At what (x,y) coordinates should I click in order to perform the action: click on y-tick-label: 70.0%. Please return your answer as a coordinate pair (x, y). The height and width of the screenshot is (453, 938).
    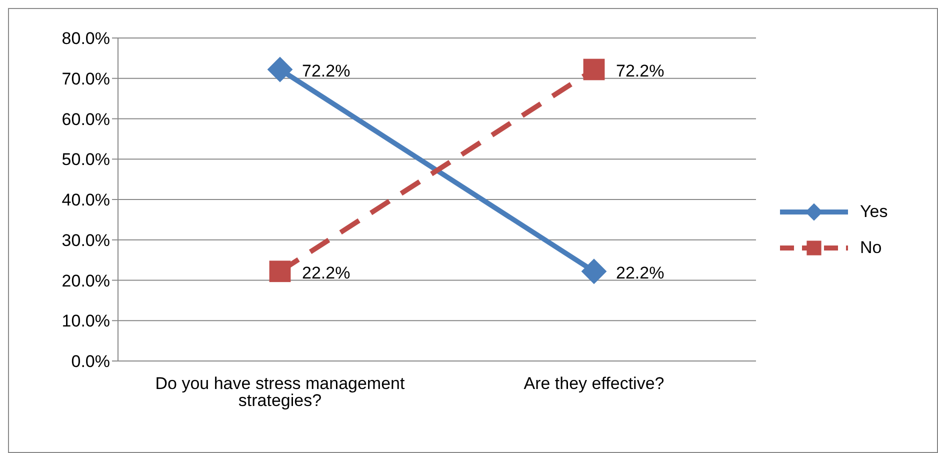
    Looking at the image, I should click on (86, 78).